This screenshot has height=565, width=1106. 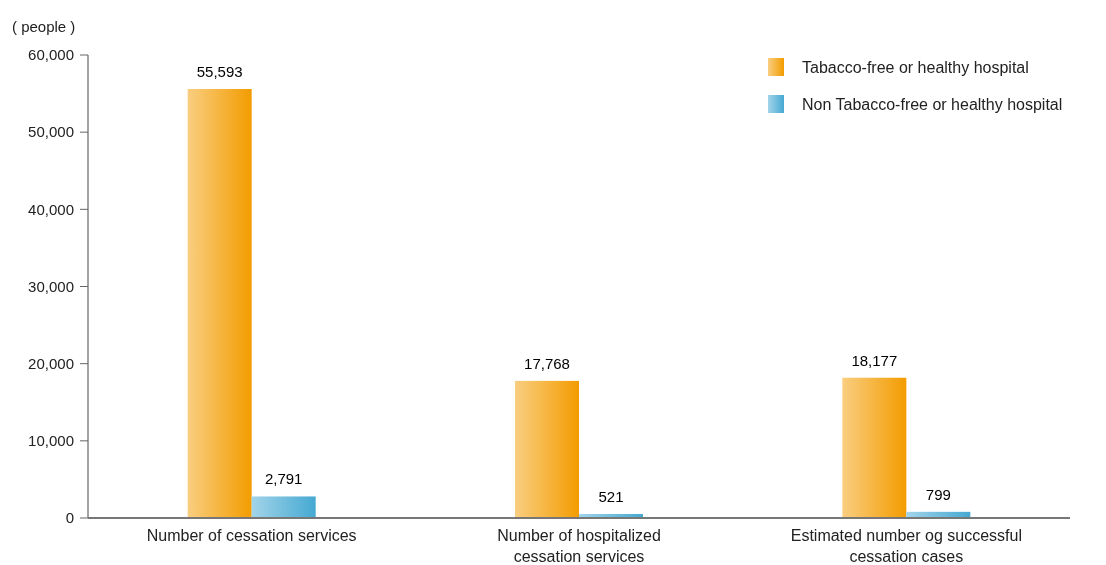 I want to click on data-label: 55,593, so click(x=219, y=72).